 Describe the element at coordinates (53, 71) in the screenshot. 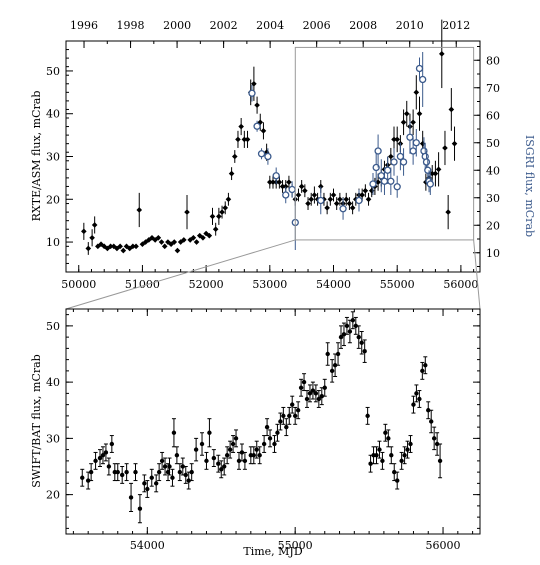

I see `top-y-tick-label: 50` at that location.